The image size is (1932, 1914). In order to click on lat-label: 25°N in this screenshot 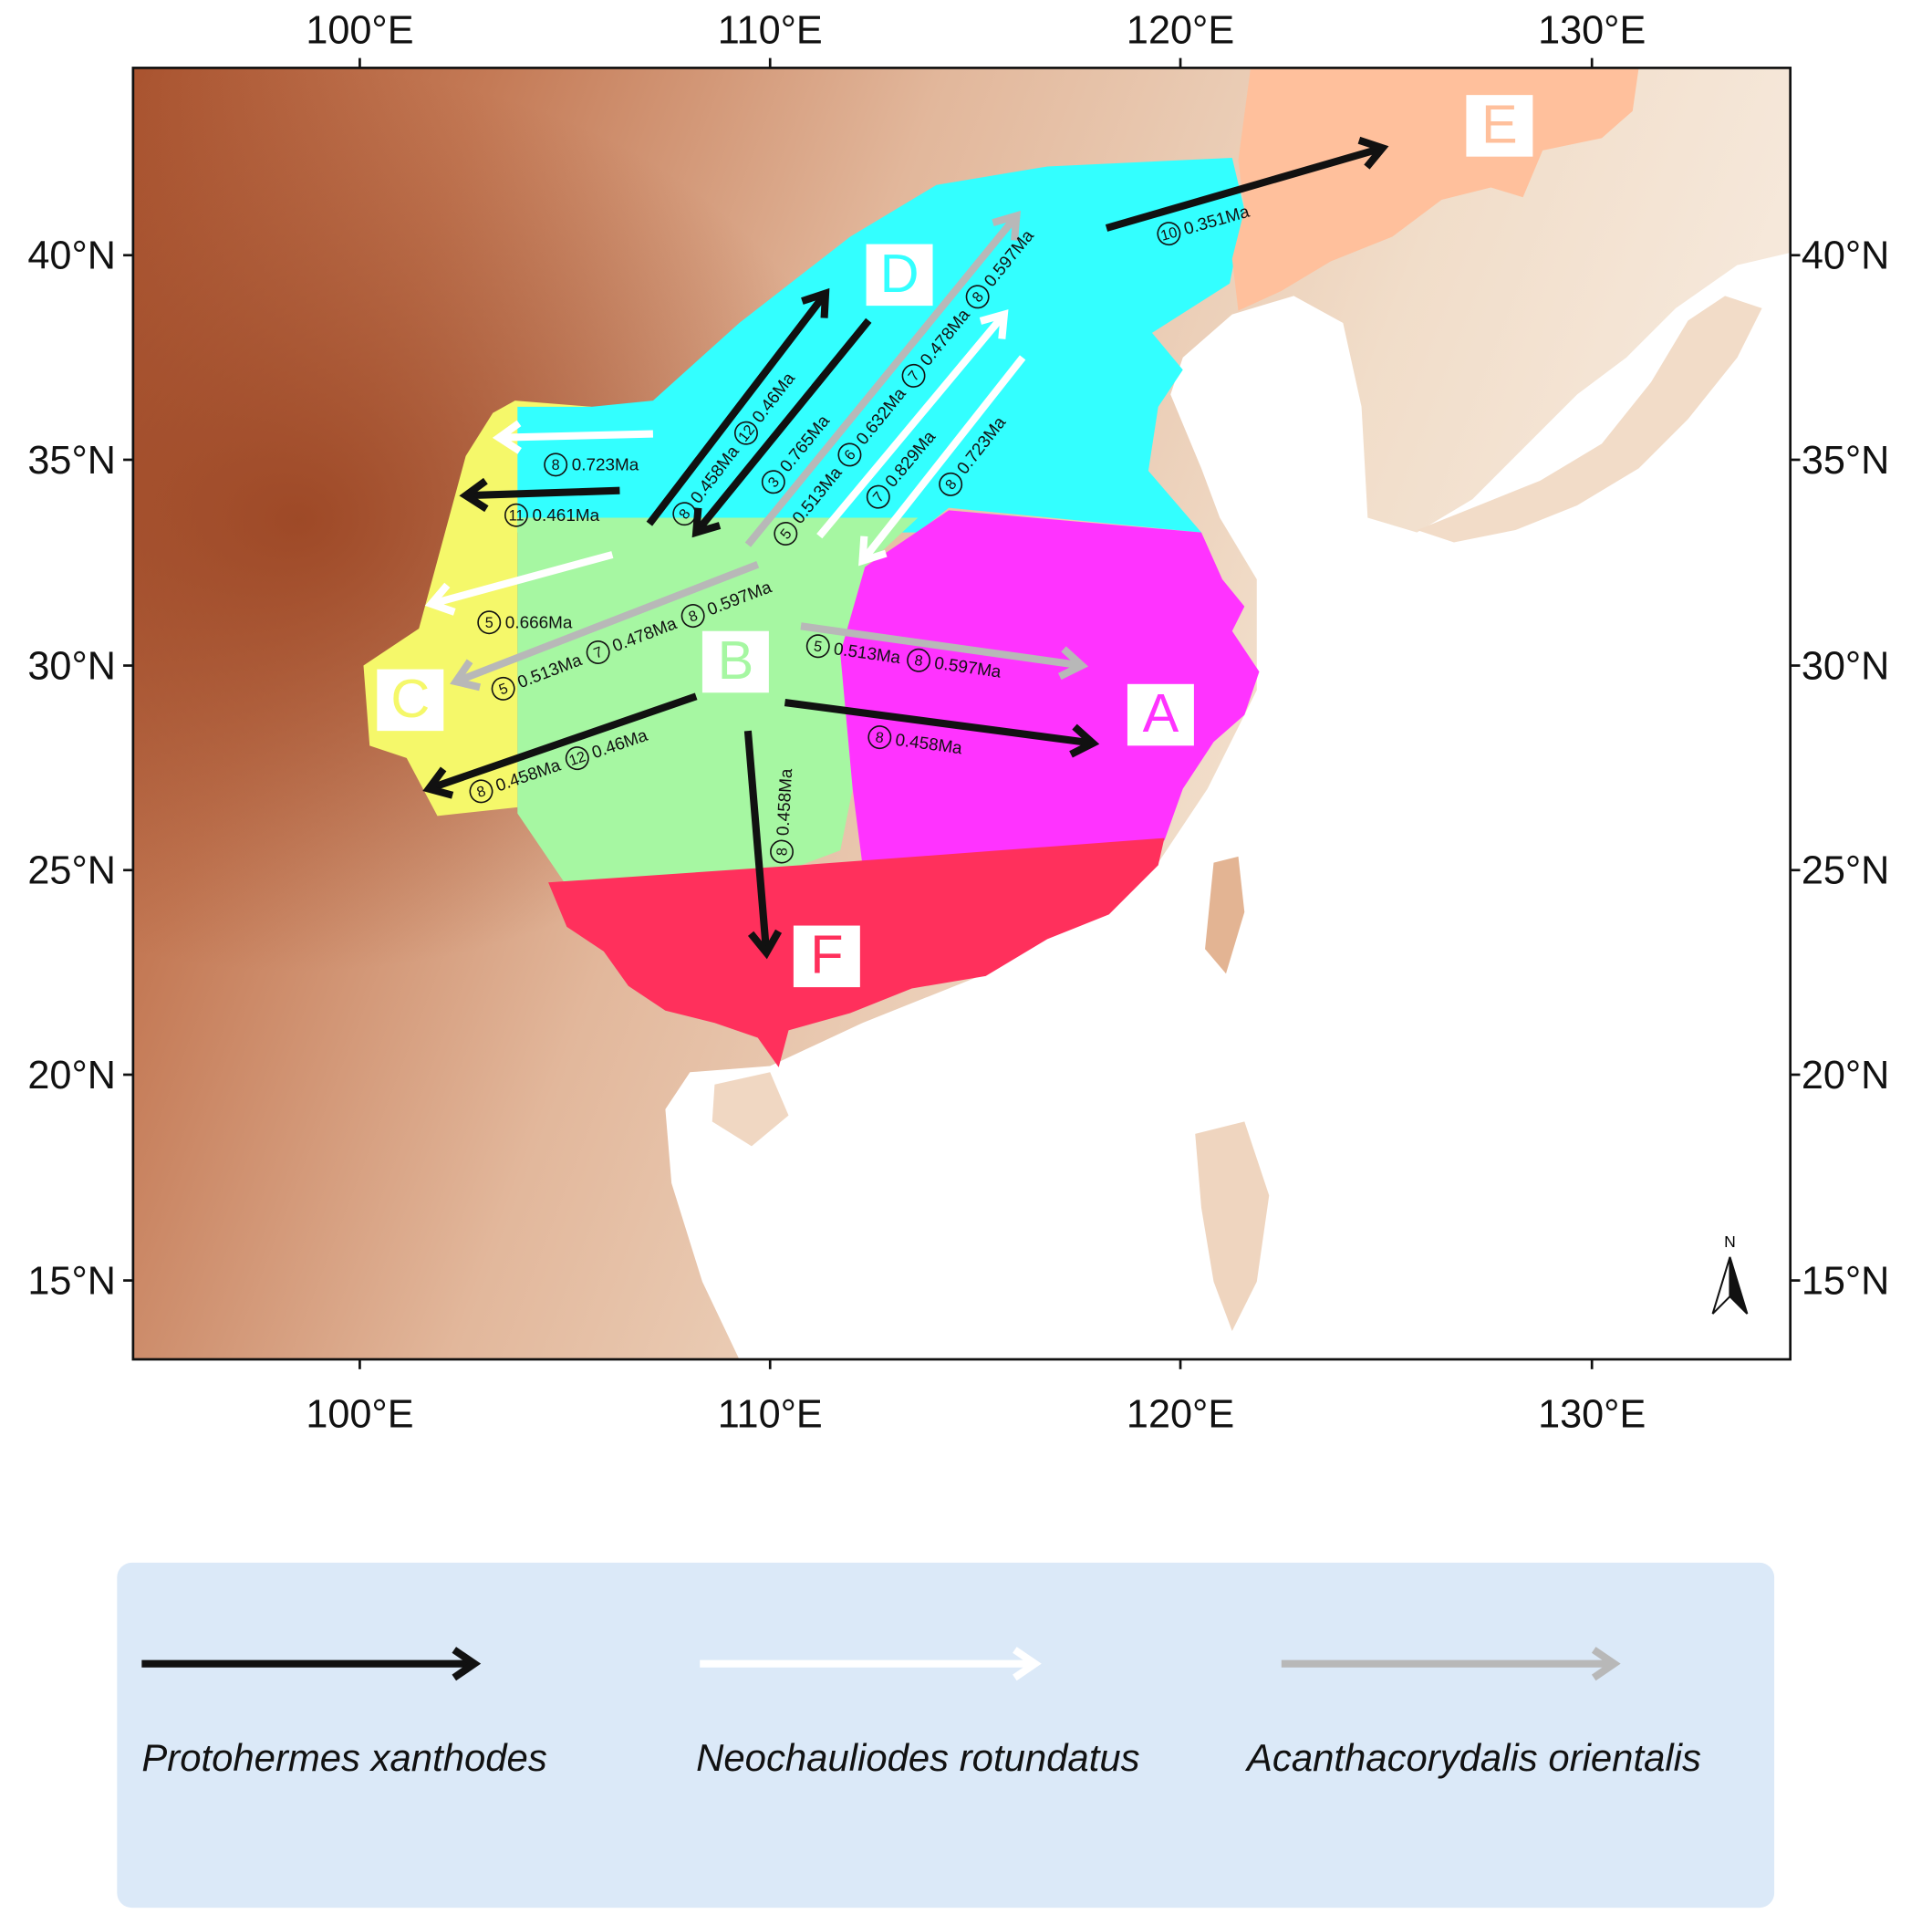, I will do `click(71, 871)`.